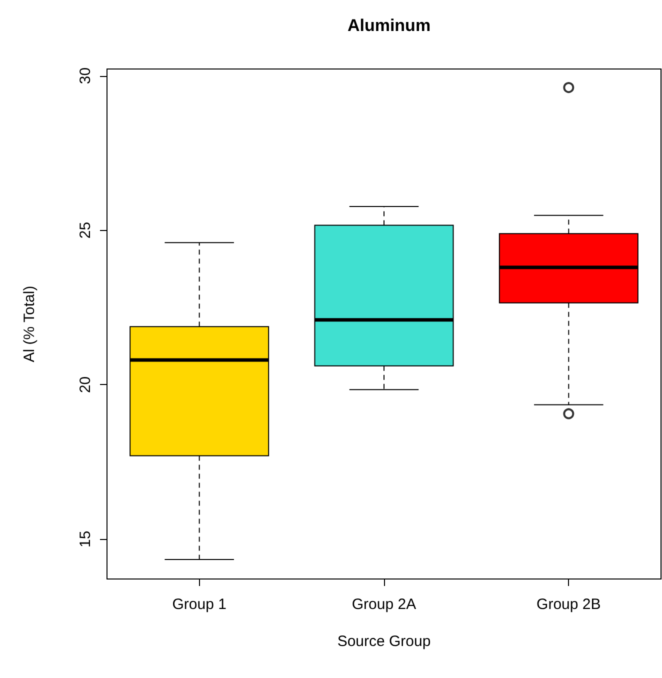 The width and height of the screenshot is (662, 678). I want to click on x-axis-title: Source Group, so click(384, 641).